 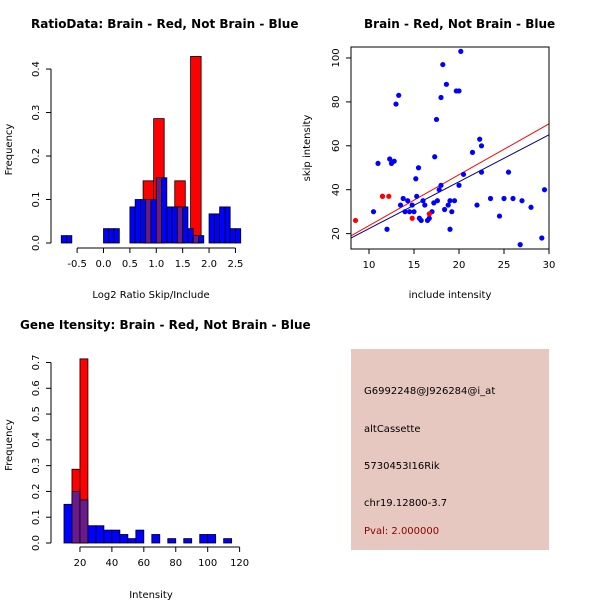 I want to click on point-brain, so click(x=355, y=220).